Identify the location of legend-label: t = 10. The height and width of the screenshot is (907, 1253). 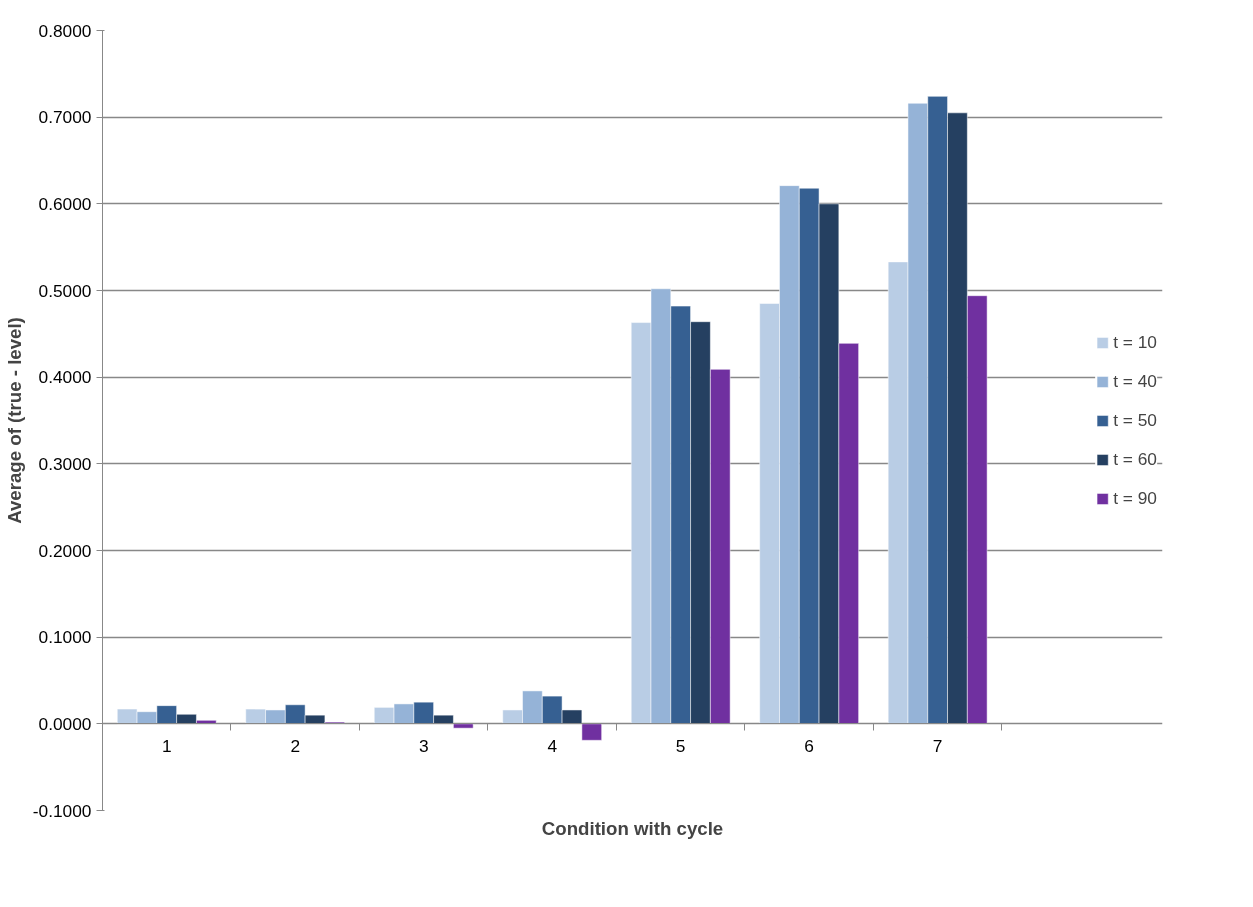
(1135, 342).